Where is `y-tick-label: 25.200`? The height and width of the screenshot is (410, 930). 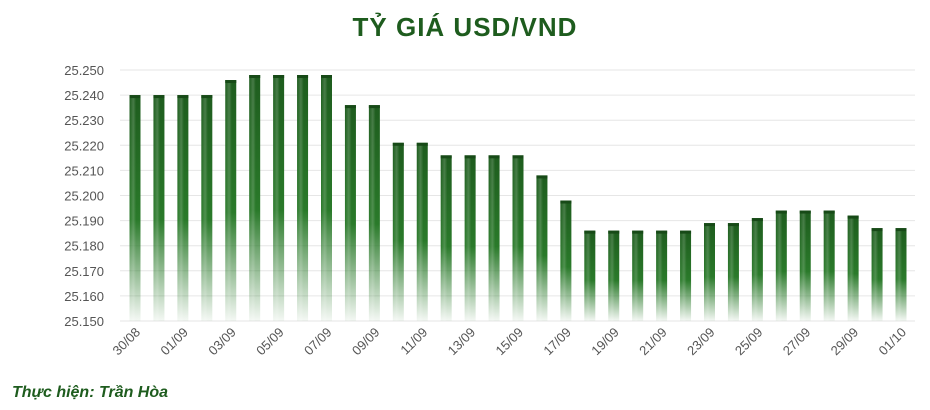 y-tick-label: 25.200 is located at coordinates (84, 196).